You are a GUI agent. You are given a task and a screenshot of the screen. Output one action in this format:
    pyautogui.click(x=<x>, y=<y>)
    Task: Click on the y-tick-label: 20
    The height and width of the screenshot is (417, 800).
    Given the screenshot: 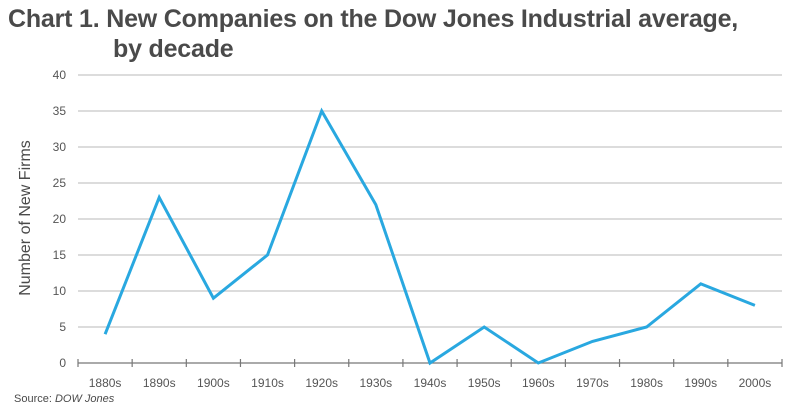 What is the action you would take?
    pyautogui.click(x=60, y=219)
    